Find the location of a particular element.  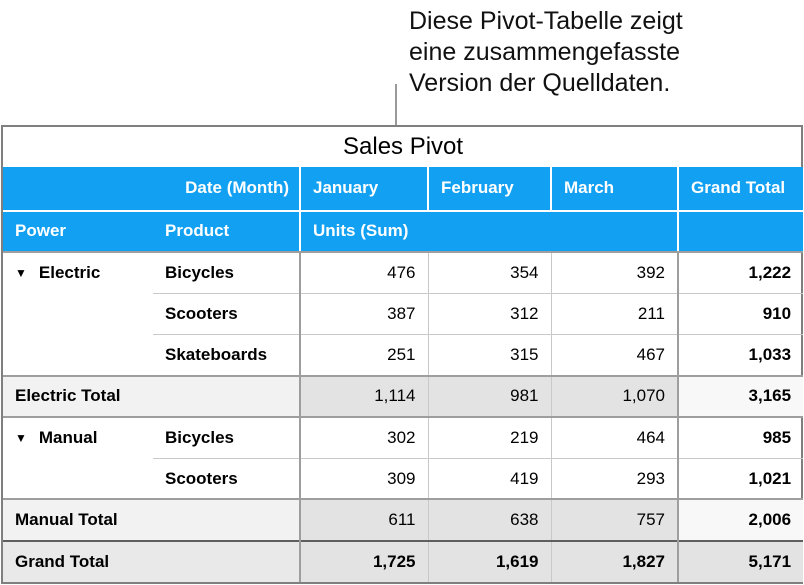

cell-grand-total-jan: 1,725 is located at coordinates (363, 560).